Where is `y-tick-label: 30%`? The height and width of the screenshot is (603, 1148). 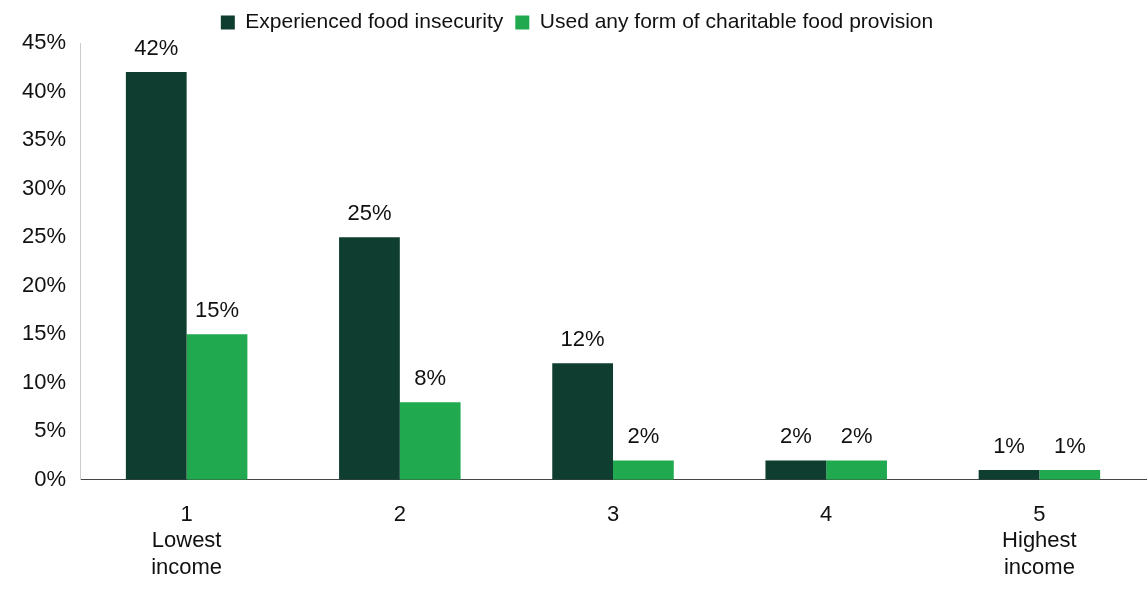 y-tick-label: 30% is located at coordinates (44, 187).